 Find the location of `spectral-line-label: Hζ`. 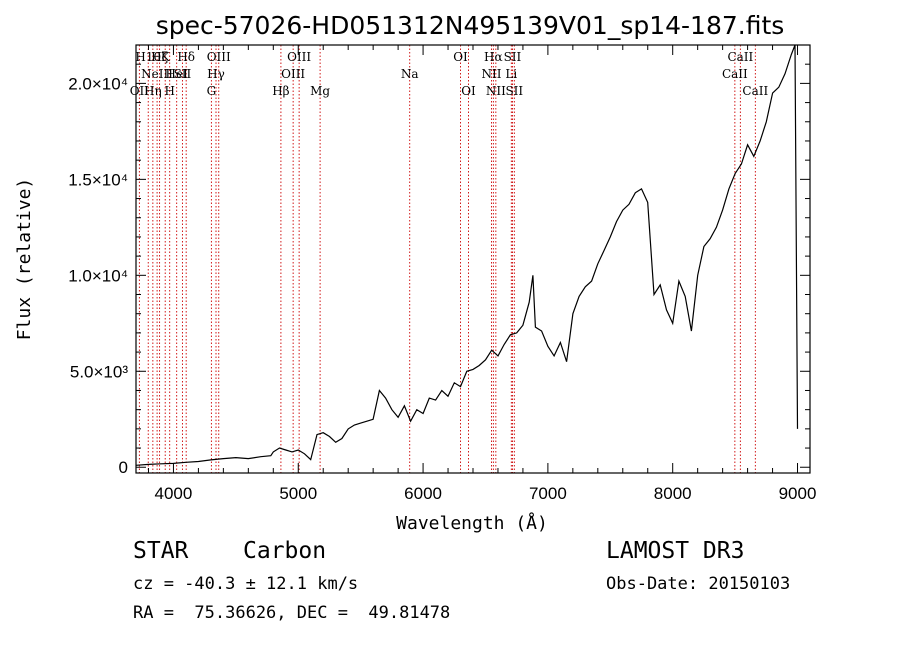

spectral-line-label: Hζ is located at coordinates (159, 57).